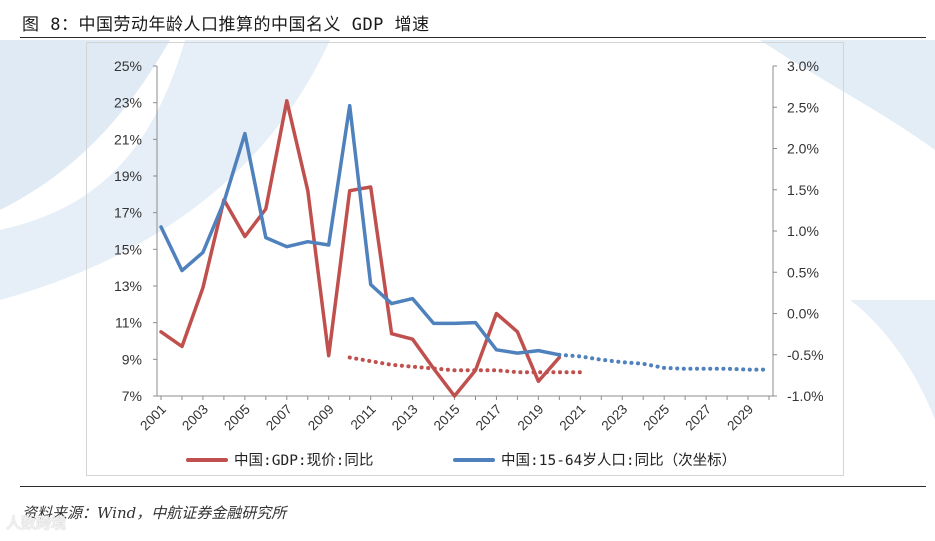 The image size is (935, 541). What do you see at coordinates (128, 213) in the screenshot?
I see `left-axis-tick-label: 17%` at bounding box center [128, 213].